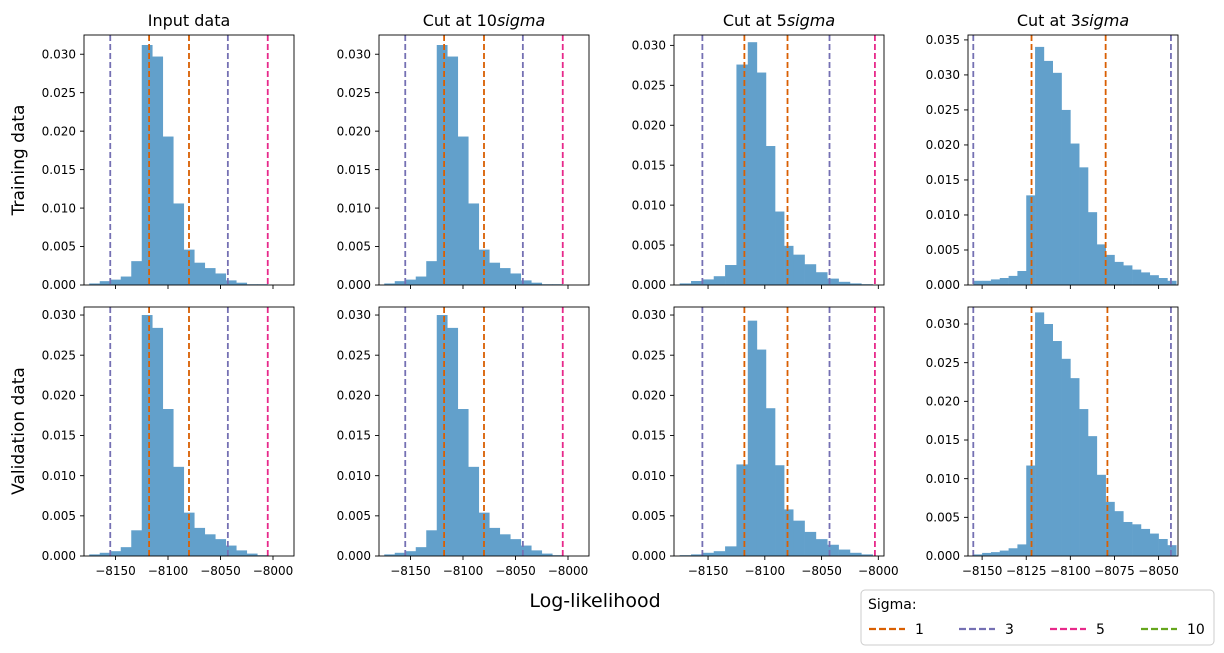  I want to click on legend-label-sigma-5: 5, so click(1100, 630).